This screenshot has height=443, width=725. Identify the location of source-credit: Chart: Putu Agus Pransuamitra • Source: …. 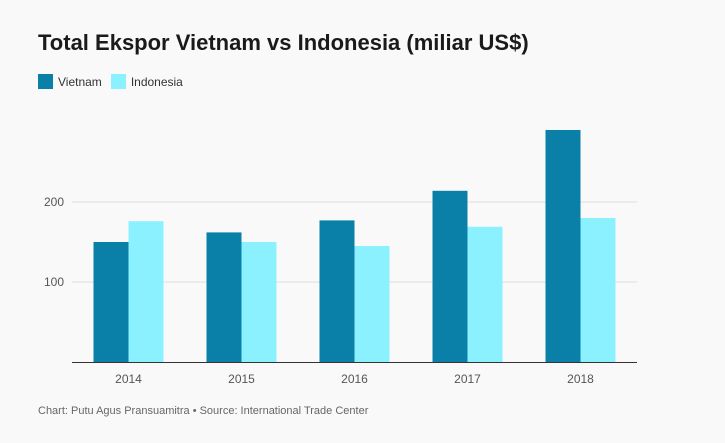
(203, 411).